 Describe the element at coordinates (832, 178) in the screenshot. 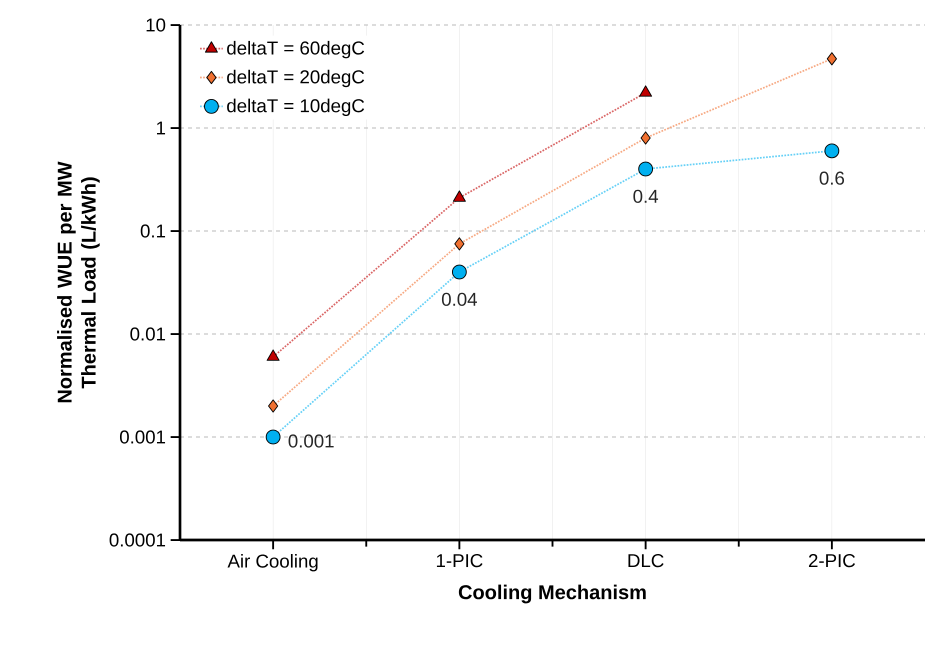

I see `data-label: 0.6` at that location.